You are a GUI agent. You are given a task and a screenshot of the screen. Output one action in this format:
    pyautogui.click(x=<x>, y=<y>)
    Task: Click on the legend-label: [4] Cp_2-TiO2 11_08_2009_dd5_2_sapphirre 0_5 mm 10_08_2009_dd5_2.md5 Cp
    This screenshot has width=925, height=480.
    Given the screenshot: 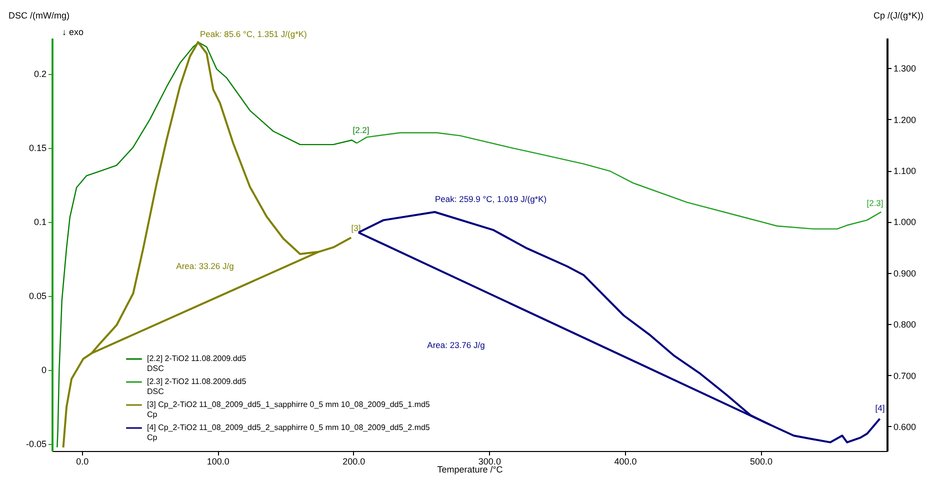 What is the action you would take?
    pyautogui.click(x=288, y=432)
    